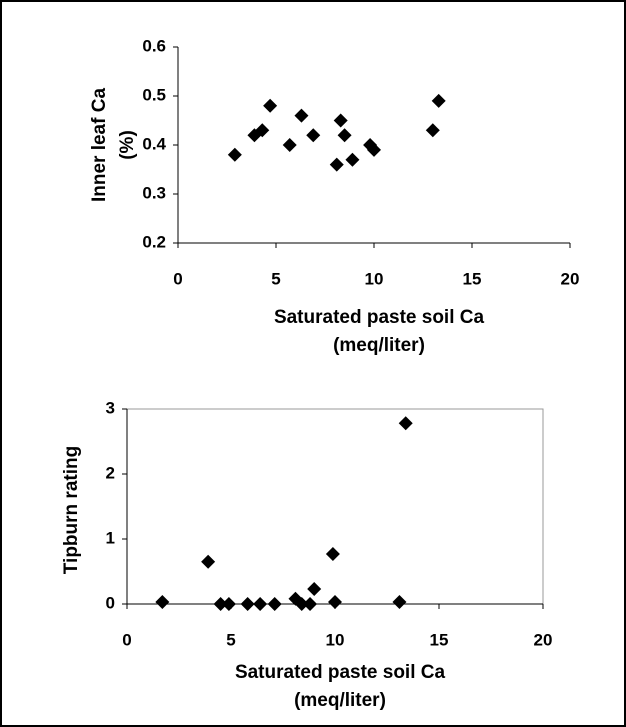 The width and height of the screenshot is (626, 727). I want to click on y-tick-label: 0, so click(110, 602).